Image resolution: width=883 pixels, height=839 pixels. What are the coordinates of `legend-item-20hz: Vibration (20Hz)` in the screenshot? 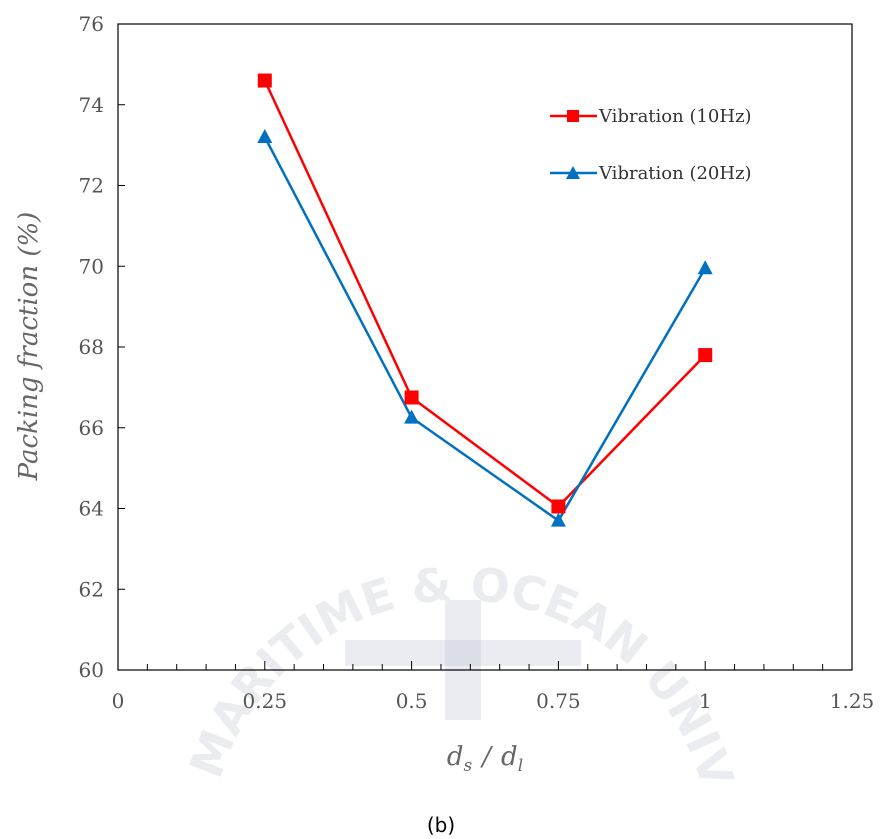 It's located at (651, 173).